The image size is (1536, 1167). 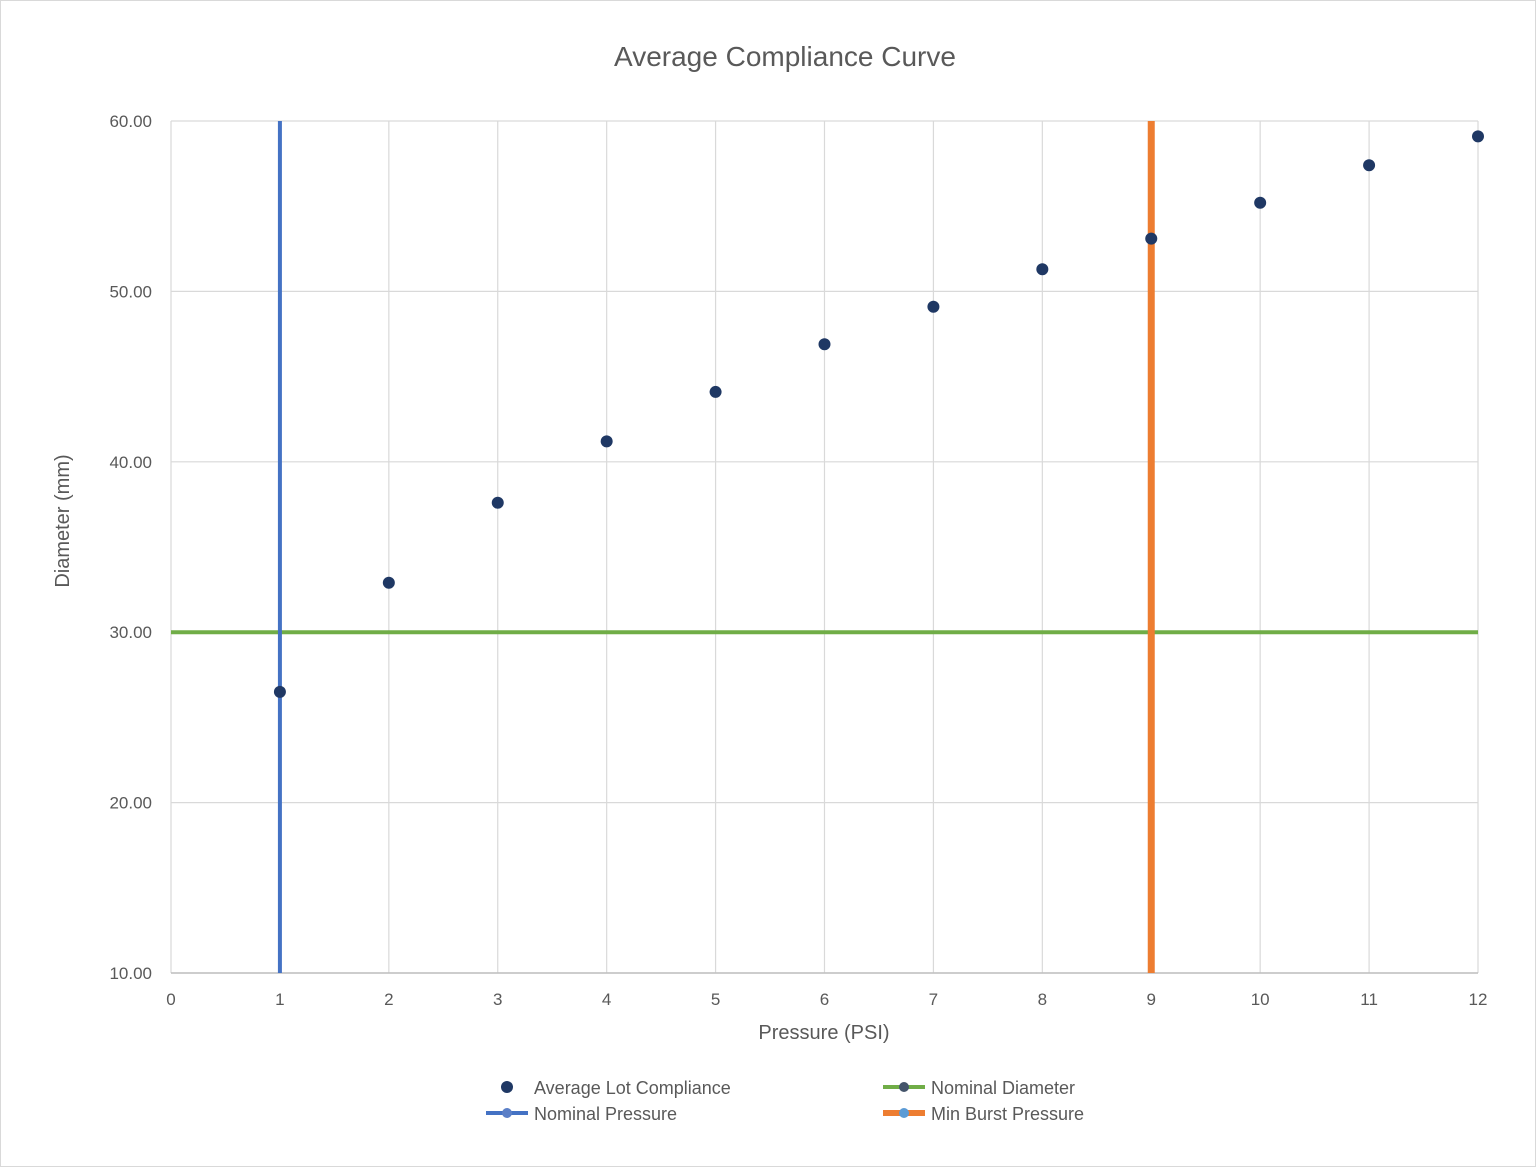 I want to click on x-tick-label: 11, so click(x=1369, y=999).